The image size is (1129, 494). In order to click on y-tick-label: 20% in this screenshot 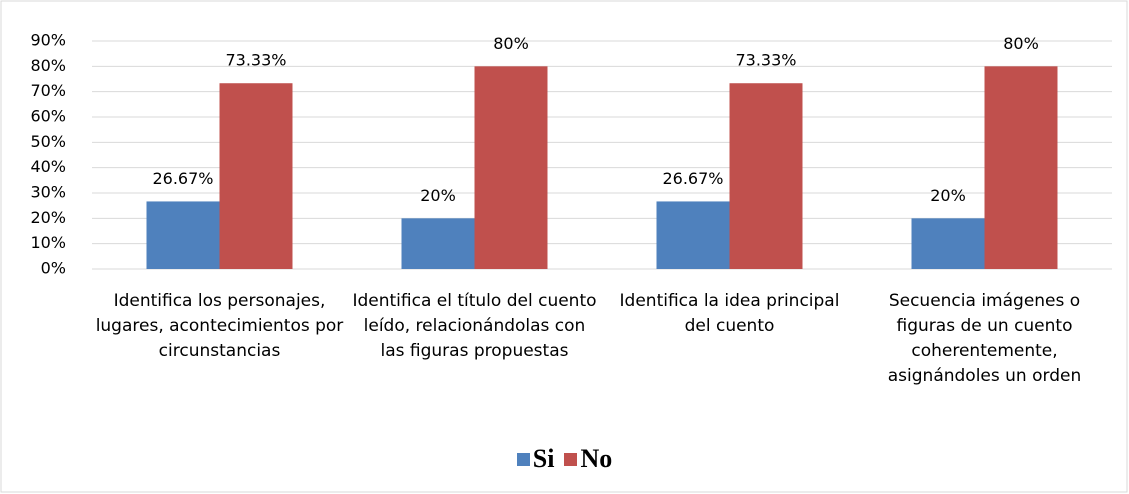, I will do `click(48, 217)`.